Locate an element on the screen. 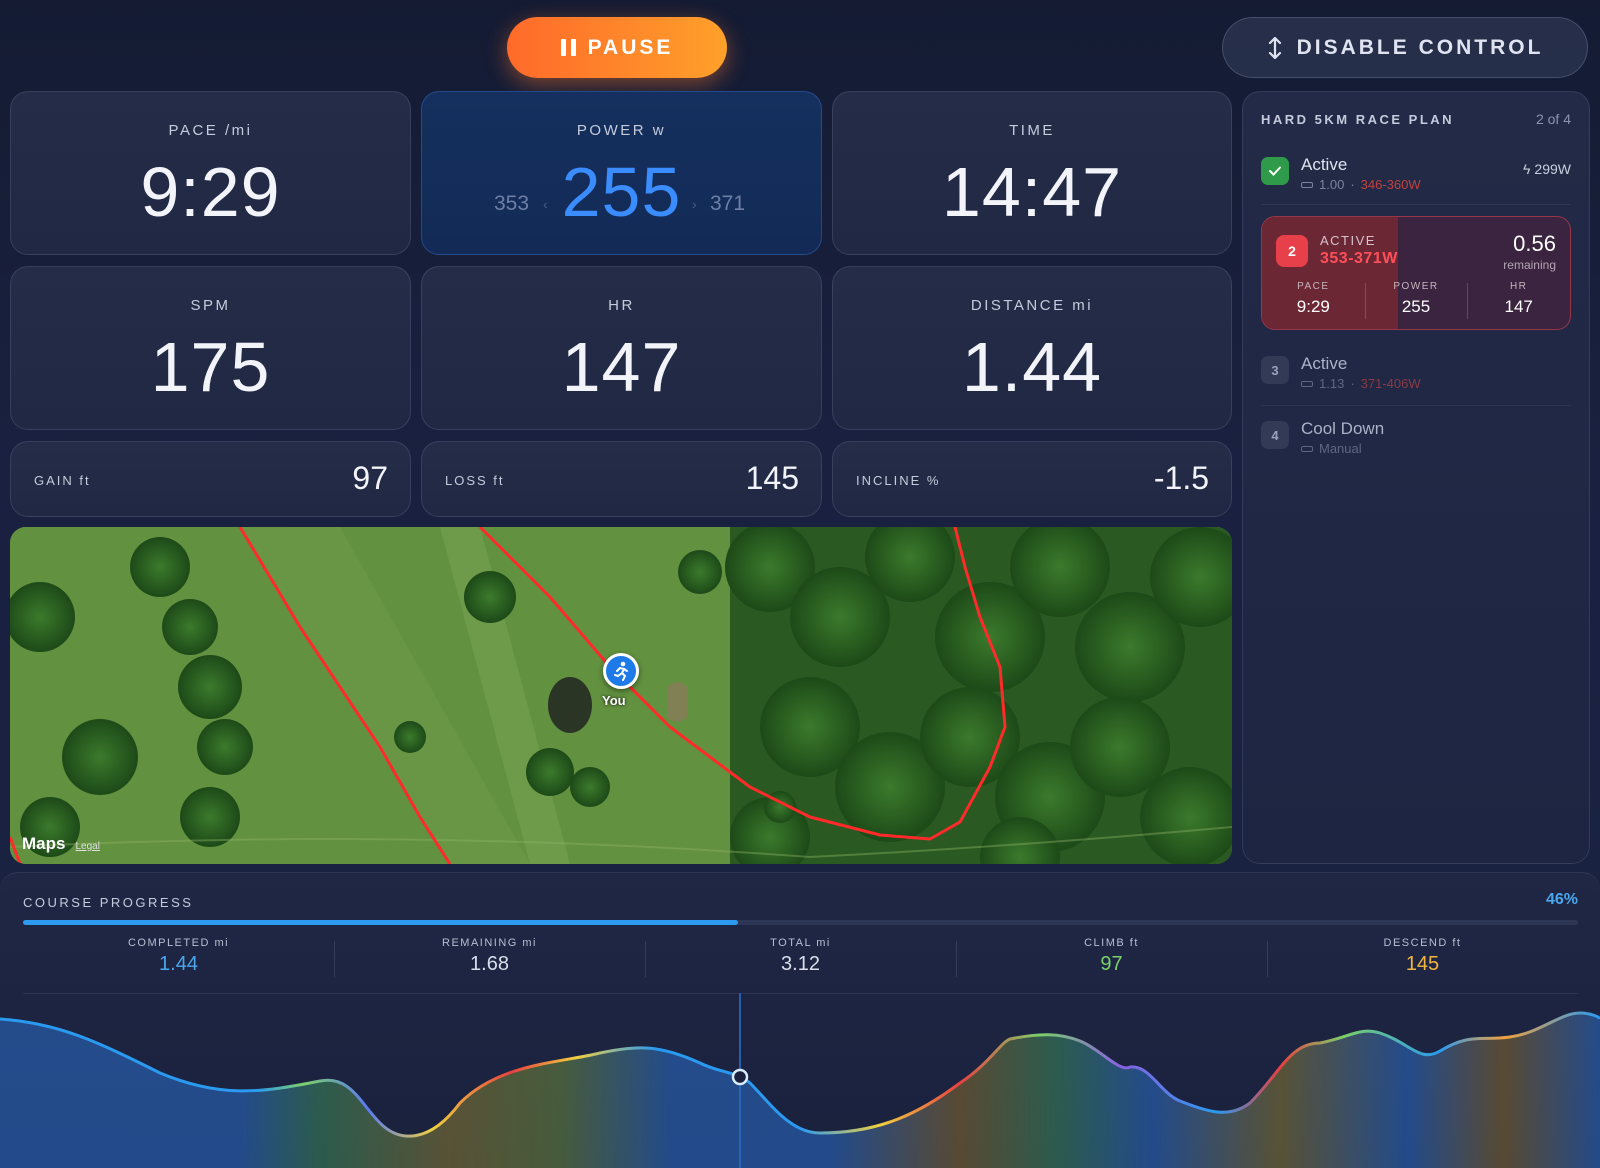 This screenshot has width=1600, height=1168. hr-card: HR 147 is located at coordinates (621, 348).